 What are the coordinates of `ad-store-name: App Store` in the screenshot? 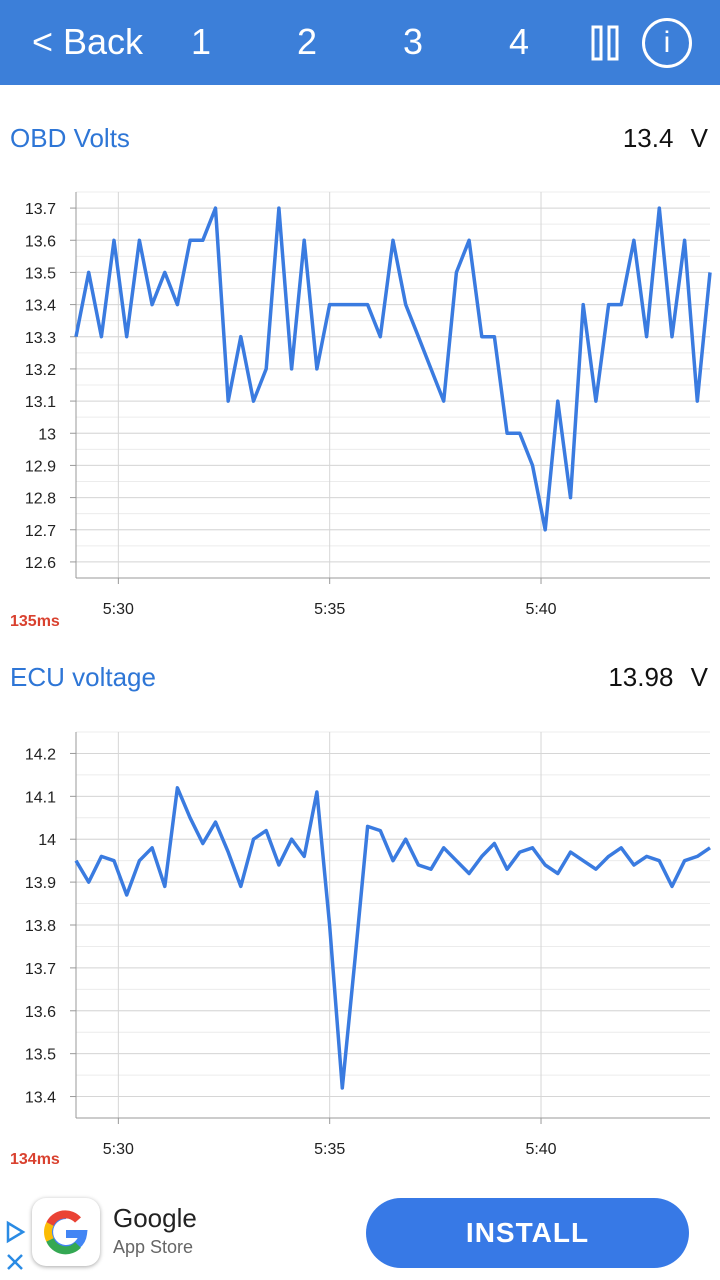 It's located at (153, 1247).